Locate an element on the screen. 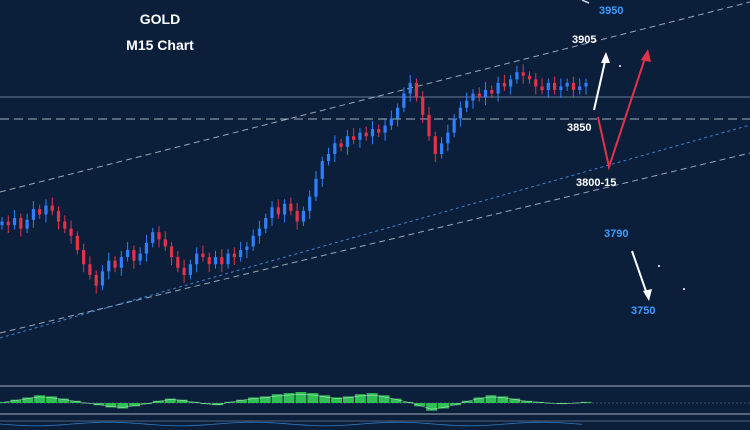  chart-title: GOLD is located at coordinates (160, 19).